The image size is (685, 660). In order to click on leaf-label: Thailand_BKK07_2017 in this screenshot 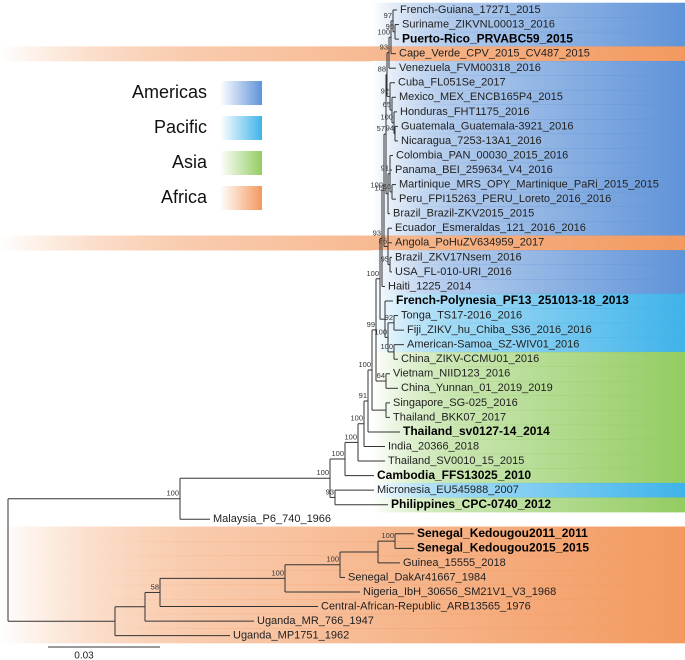, I will do `click(449, 417)`.